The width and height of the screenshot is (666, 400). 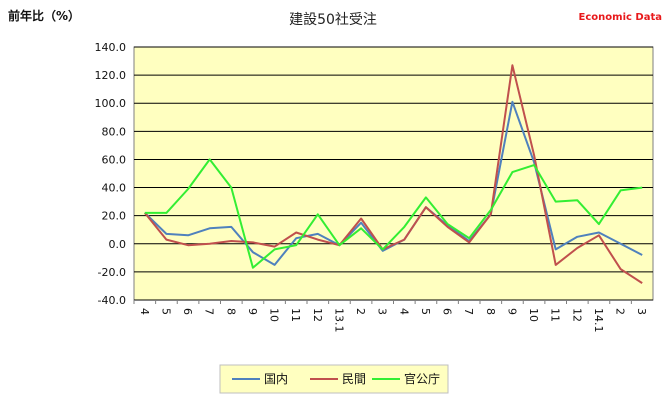 I want to click on y-tick-label: 0.0, so click(x=118, y=244).